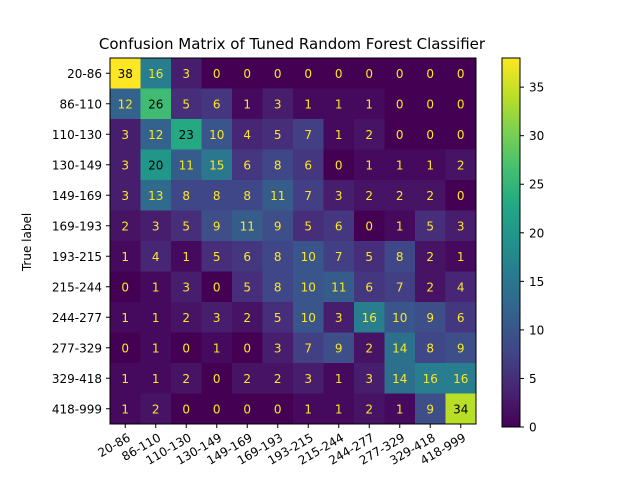  I want to click on colorbar-tick-label: 0, so click(533, 428).